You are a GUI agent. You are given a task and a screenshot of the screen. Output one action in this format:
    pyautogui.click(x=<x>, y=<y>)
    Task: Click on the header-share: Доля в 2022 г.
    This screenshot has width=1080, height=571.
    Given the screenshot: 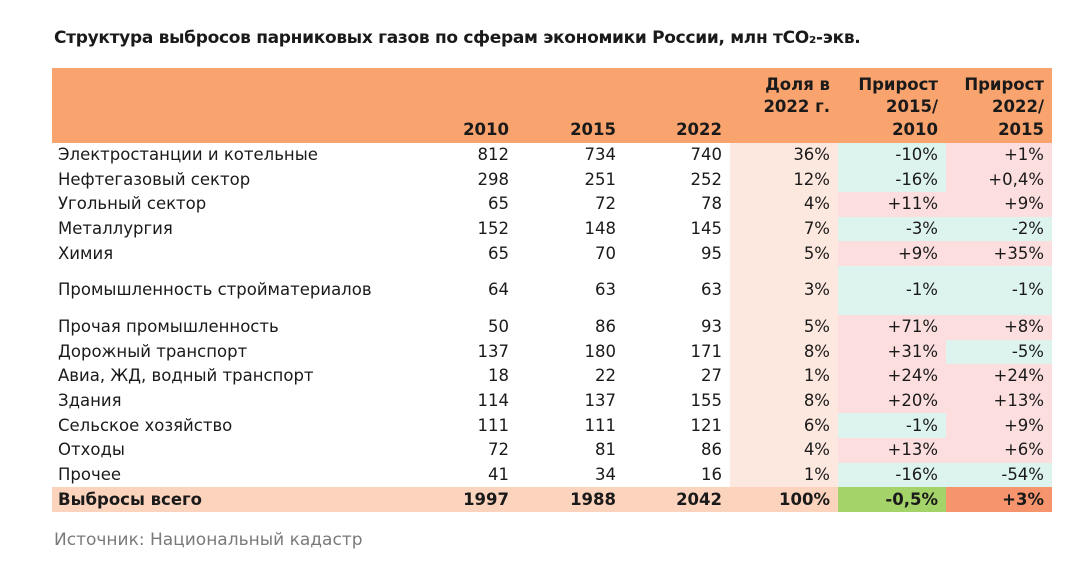 What is the action you would take?
    pyautogui.click(x=784, y=105)
    